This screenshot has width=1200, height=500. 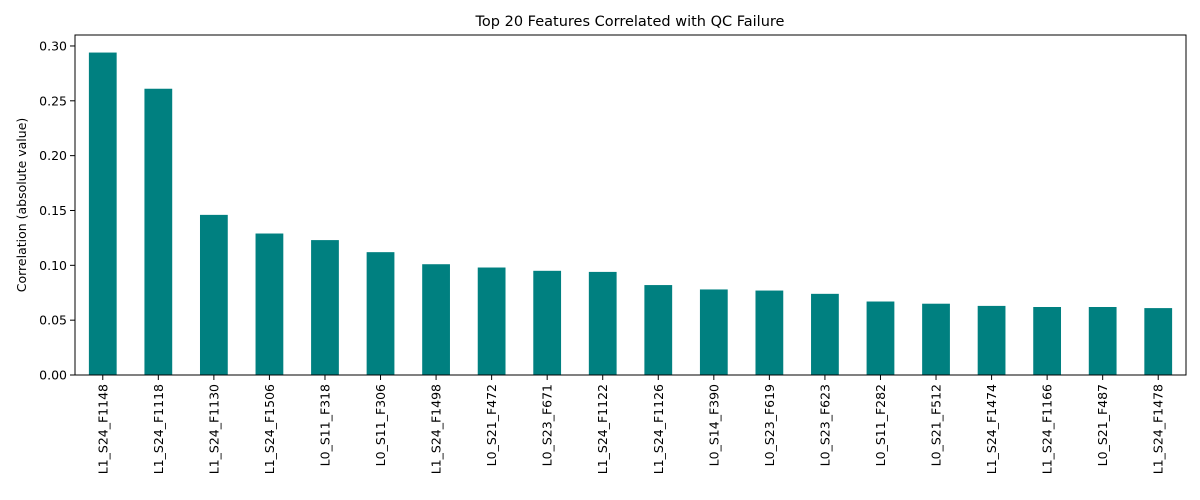 What do you see at coordinates (53, 45) in the screenshot?
I see `y-tick-label: 0.30` at bounding box center [53, 45].